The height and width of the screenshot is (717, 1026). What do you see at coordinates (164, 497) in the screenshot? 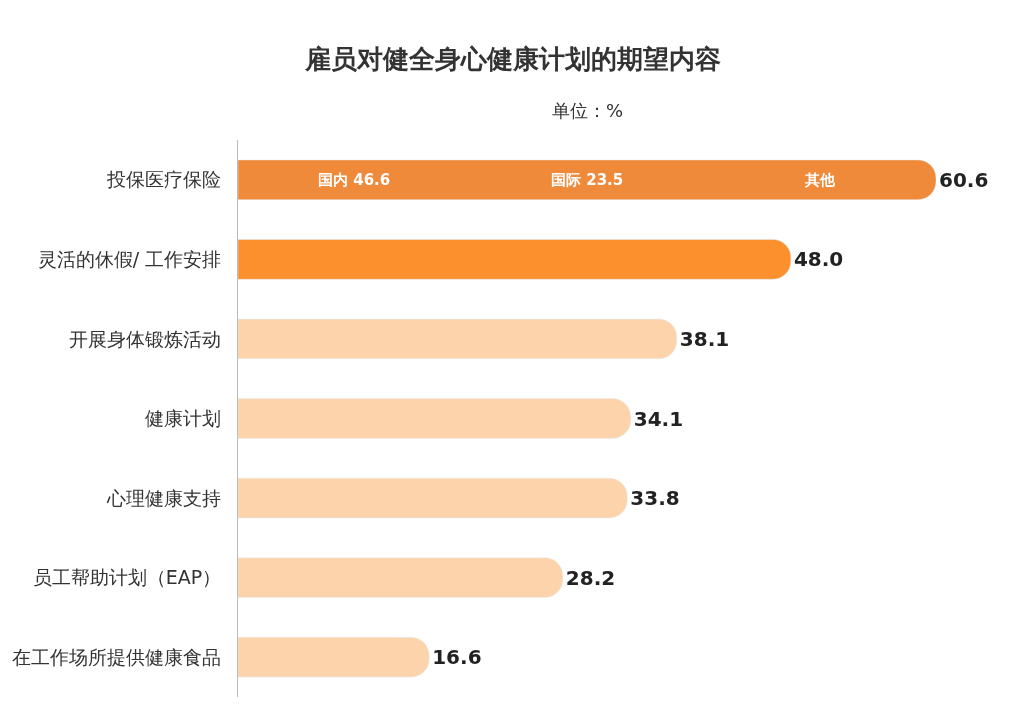
I see `y-tick-label: 心理健康支持` at bounding box center [164, 497].